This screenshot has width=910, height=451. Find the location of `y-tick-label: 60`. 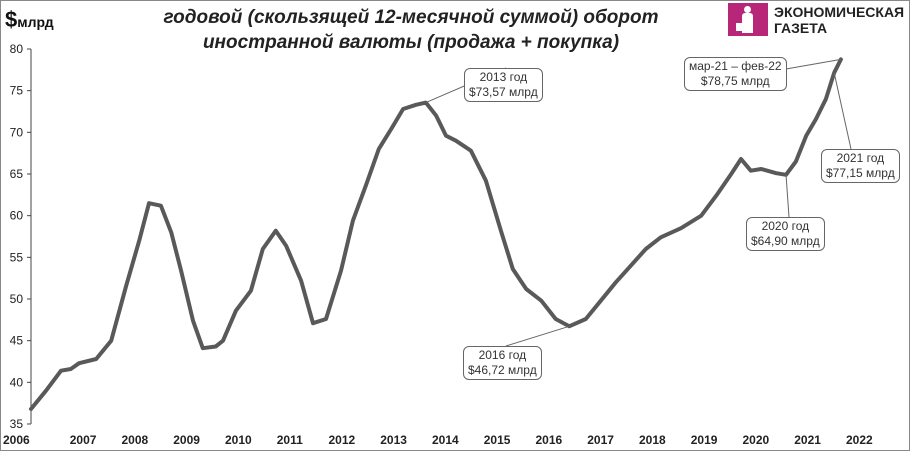

y-tick-label: 60 is located at coordinates (17, 216).